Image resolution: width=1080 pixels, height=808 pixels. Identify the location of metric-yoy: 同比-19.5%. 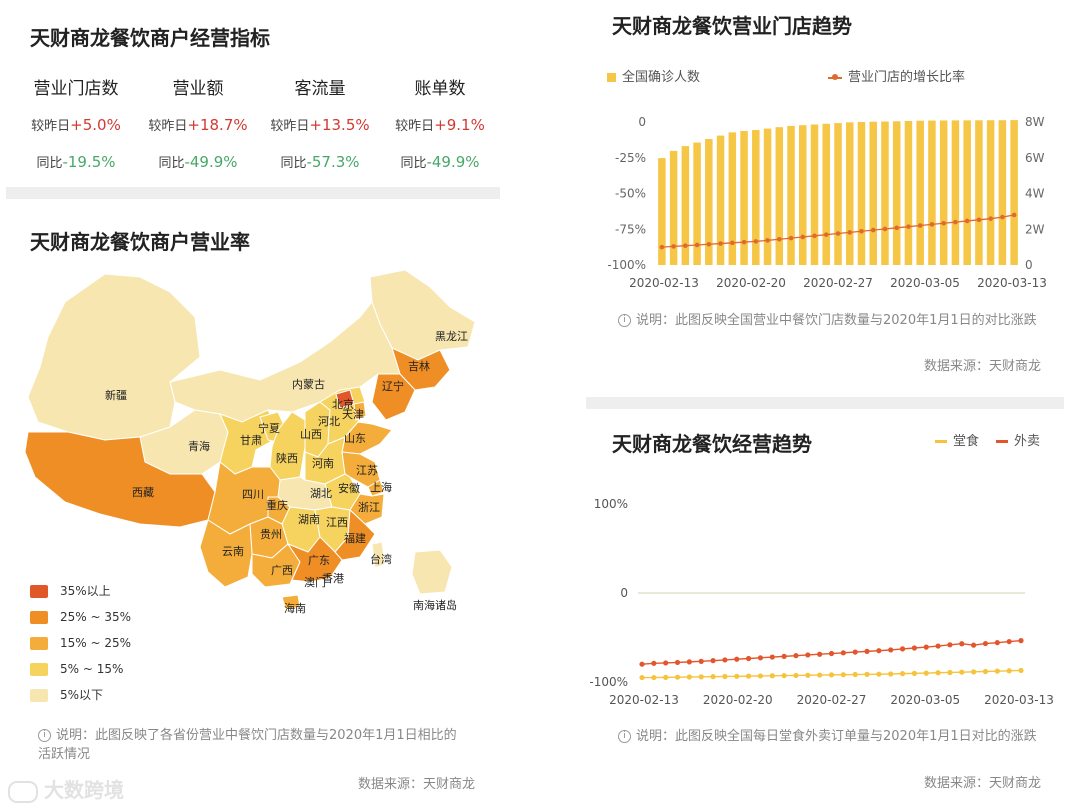
(76, 162).